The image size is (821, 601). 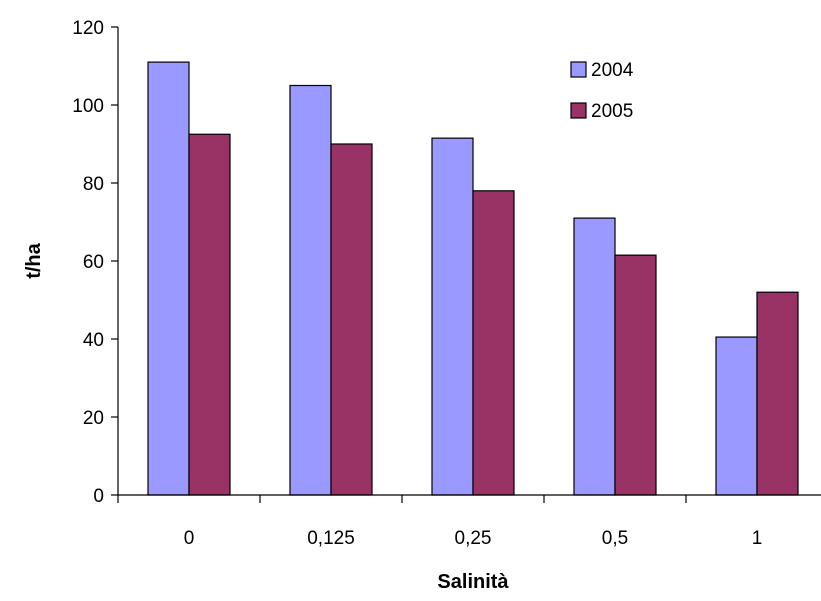 What do you see at coordinates (189, 538) in the screenshot?
I see `x-tick-label: 0` at bounding box center [189, 538].